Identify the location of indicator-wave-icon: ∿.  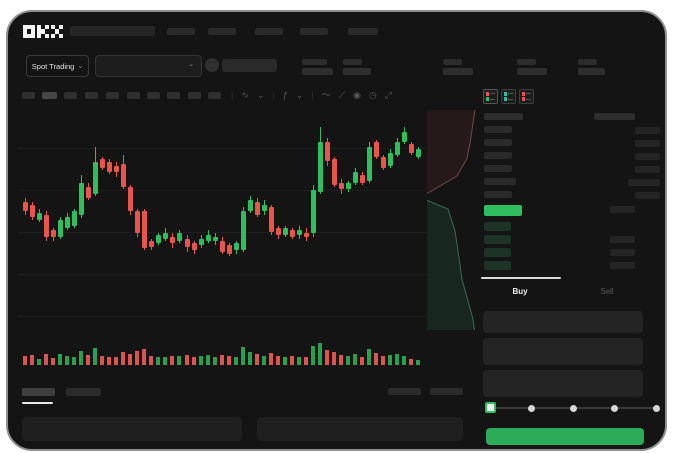
(245, 95).